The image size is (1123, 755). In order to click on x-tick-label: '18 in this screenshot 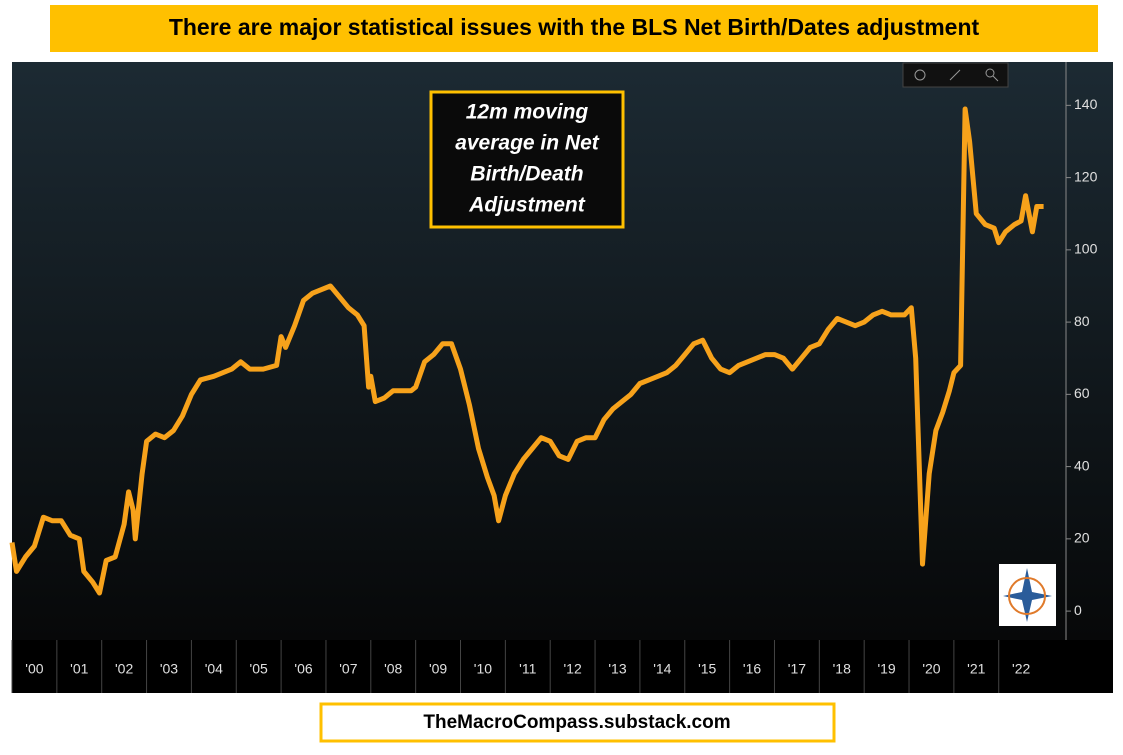, I will do `click(842, 669)`.